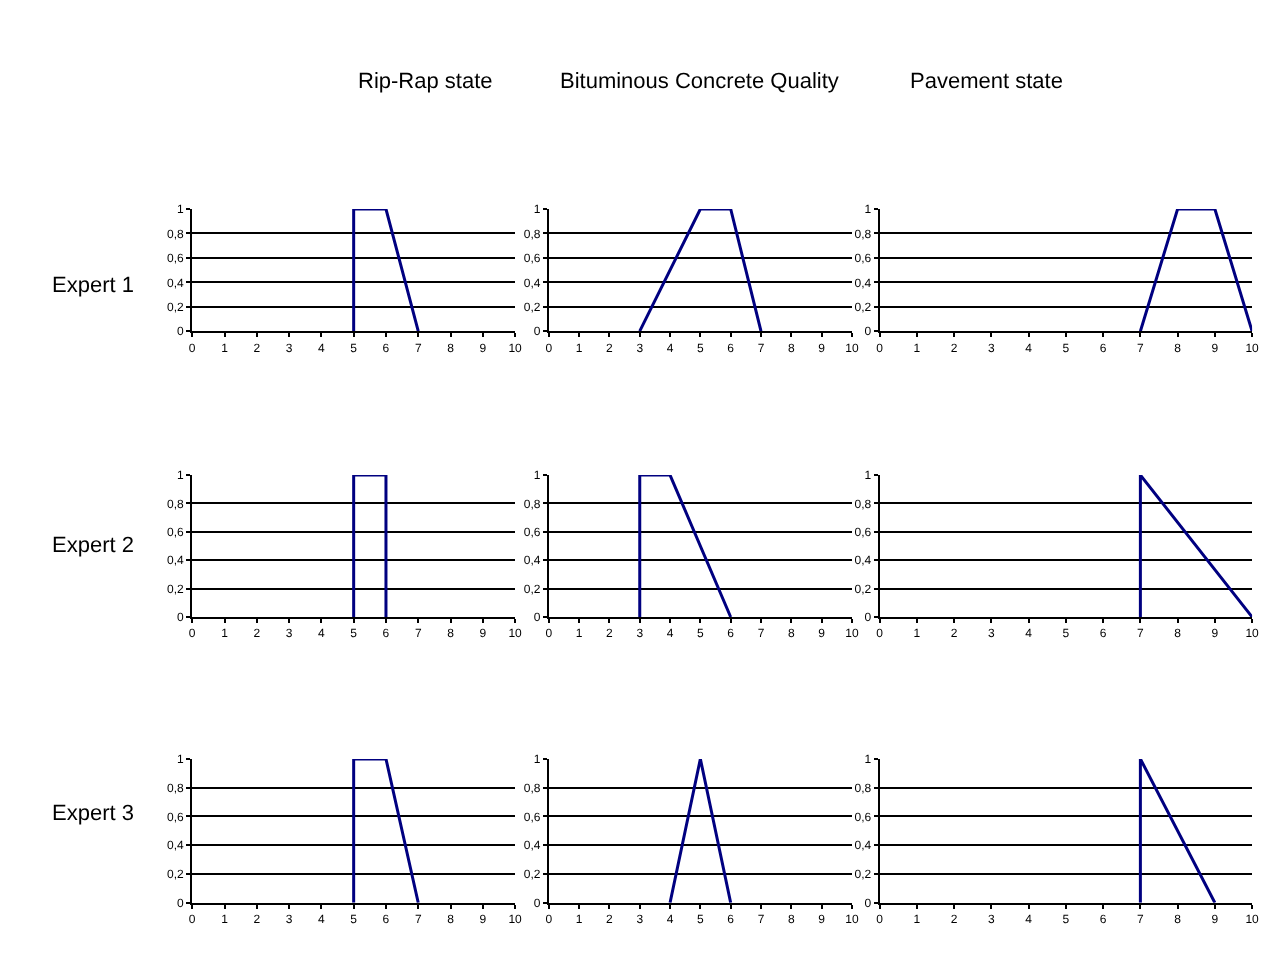 The height and width of the screenshot is (962, 1272). What do you see at coordinates (93, 814) in the screenshot?
I see `y-axis-title: Expert 3` at bounding box center [93, 814].